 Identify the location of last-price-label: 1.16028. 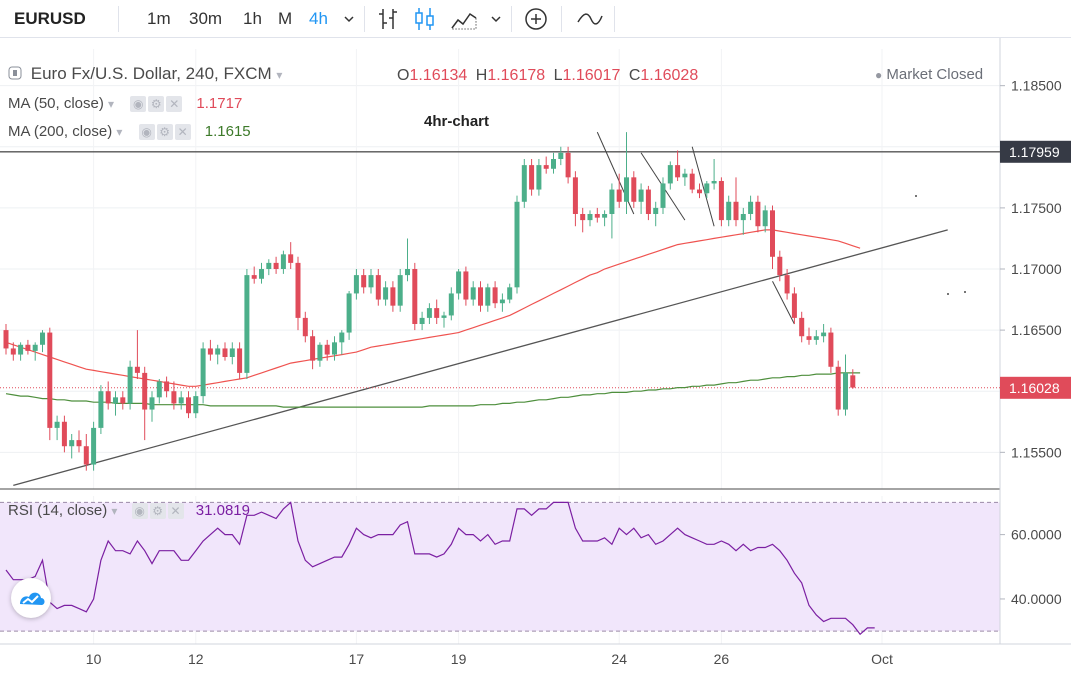
(1034, 388).